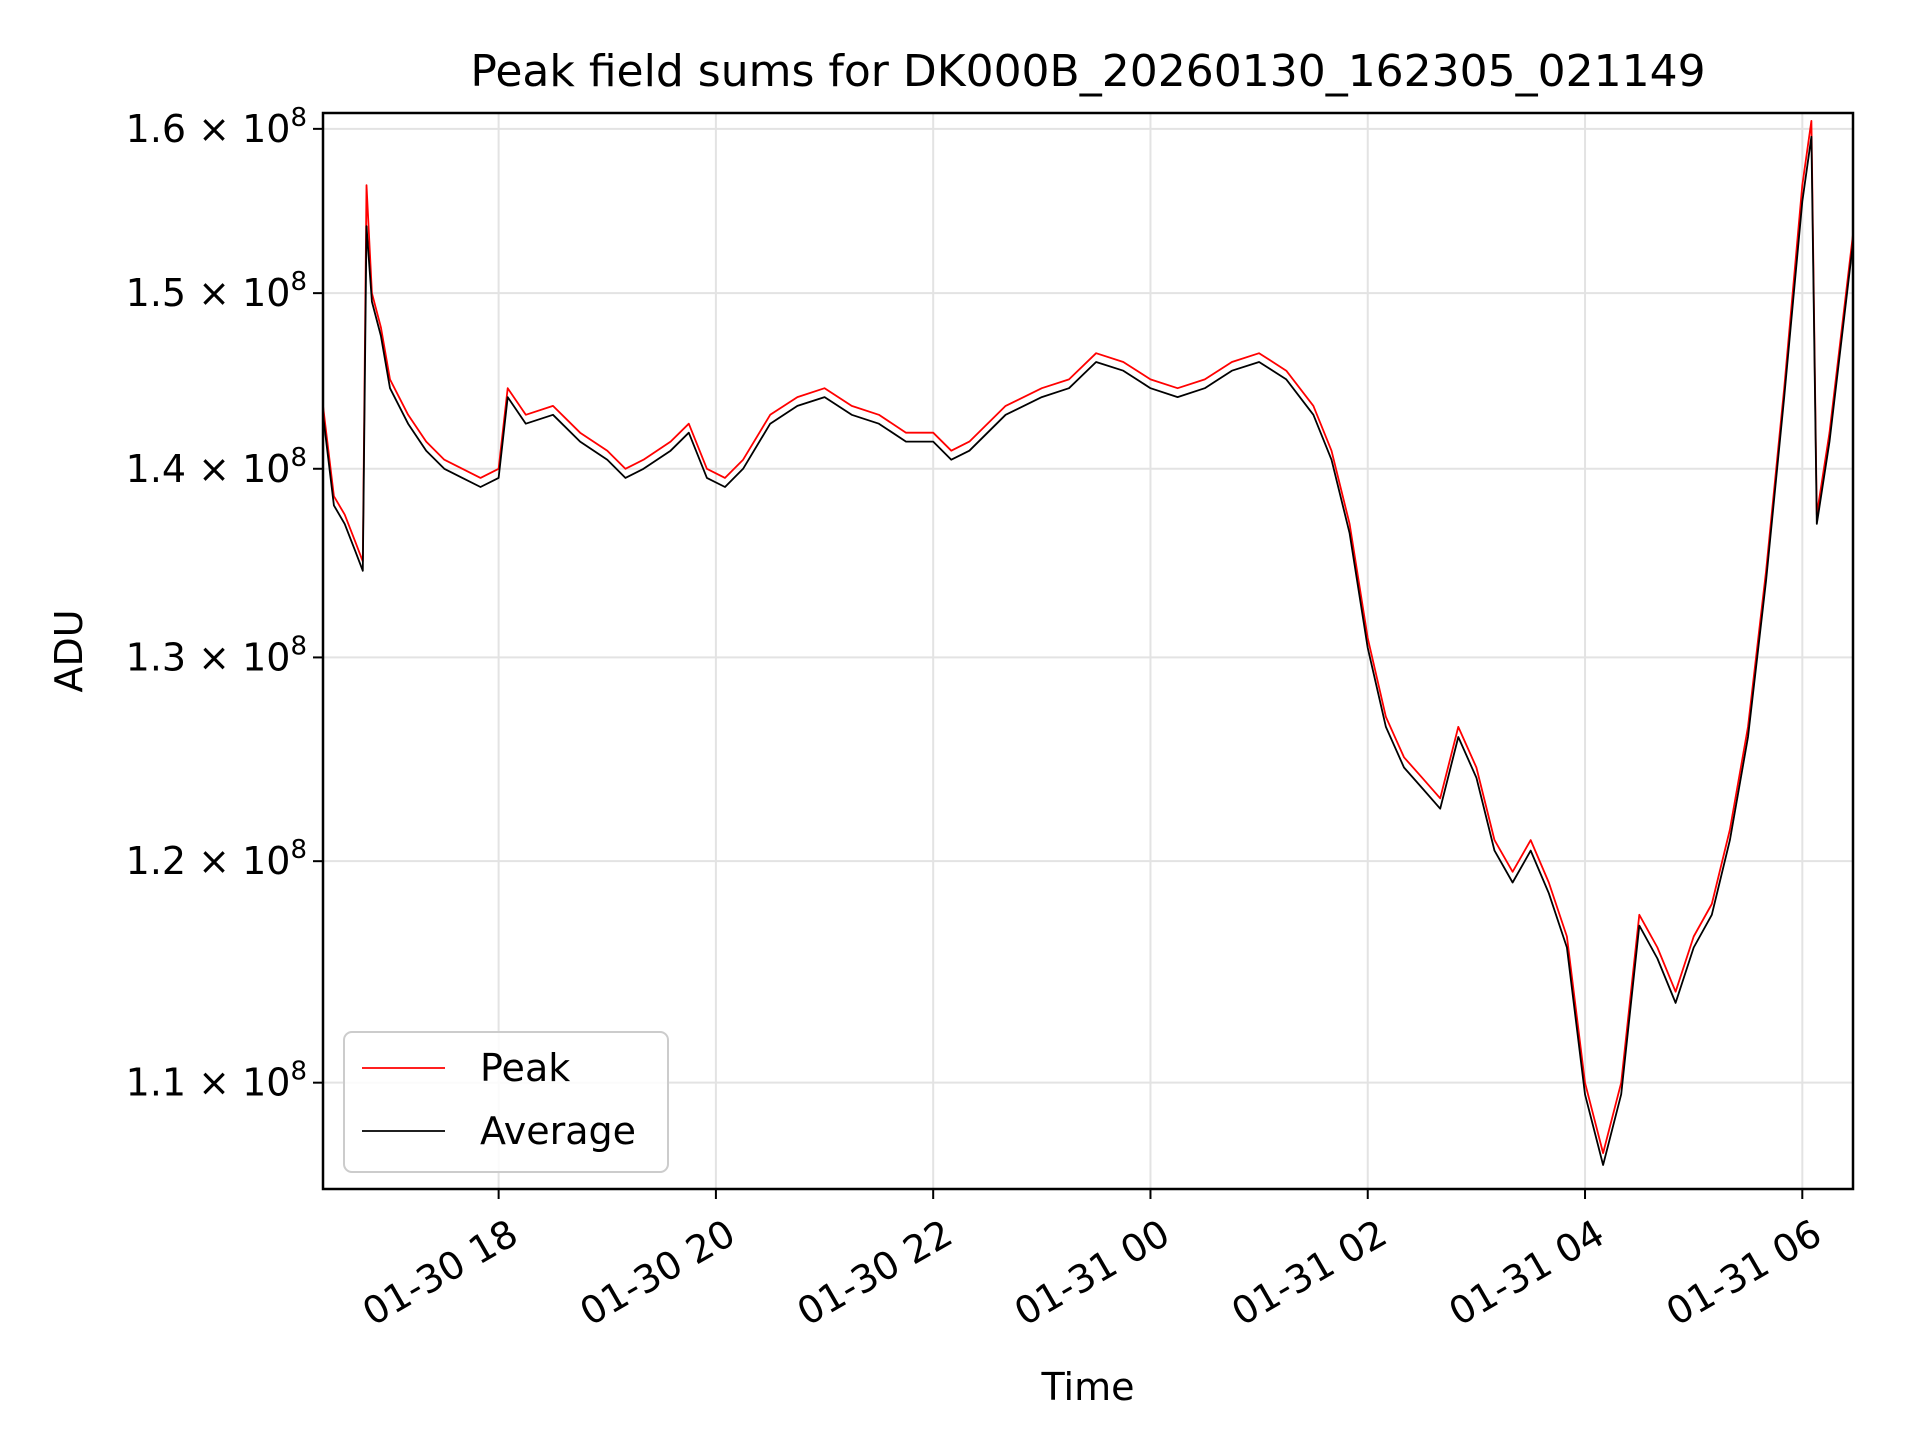 Image resolution: width=1920 pixels, height=1444 pixels. What do you see at coordinates (525, 1068) in the screenshot?
I see `legend-label-peak: Peak` at bounding box center [525, 1068].